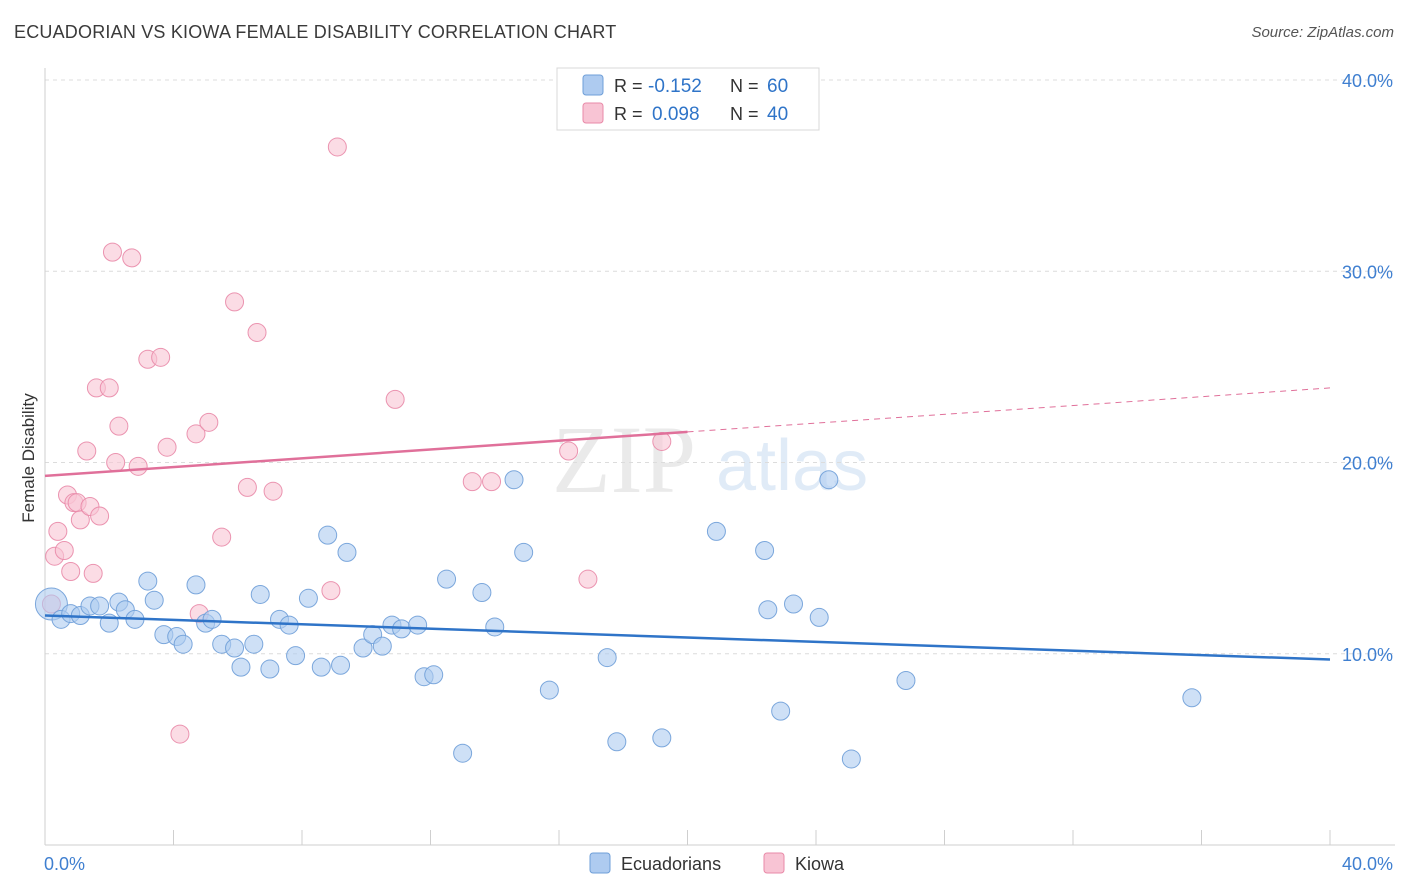 This screenshot has width=1406, height=892. I want to click on legend-r-label: R =, so click(628, 114).